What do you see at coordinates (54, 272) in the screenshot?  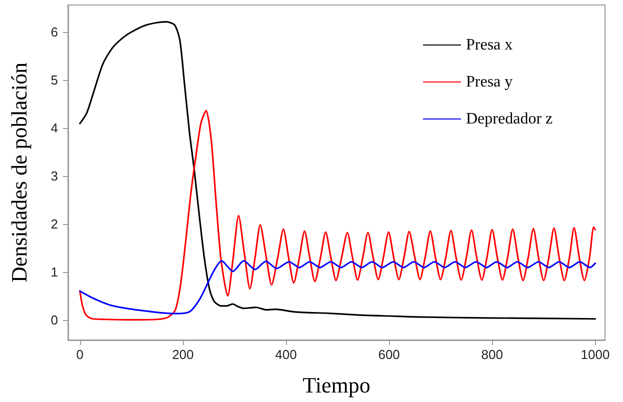 I see `y-tick-label: 1` at bounding box center [54, 272].